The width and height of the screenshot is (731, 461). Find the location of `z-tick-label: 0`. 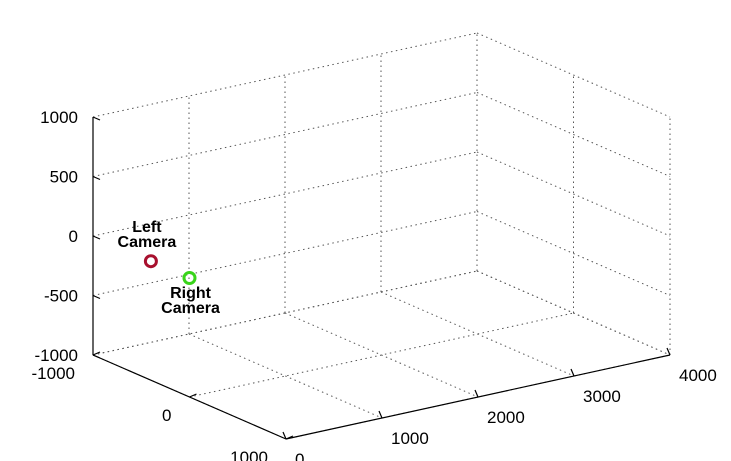

z-tick-label: 0 is located at coordinates (73, 236).